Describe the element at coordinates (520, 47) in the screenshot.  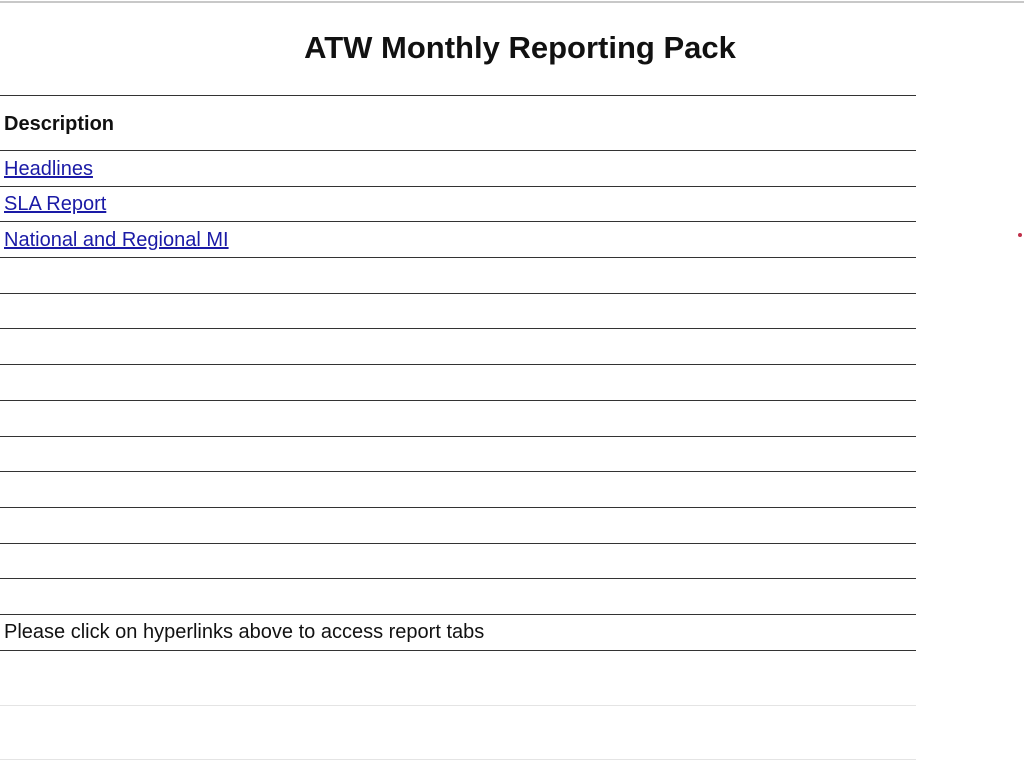
I see `page-title: ATW Monthly Reporting Pack` at that location.